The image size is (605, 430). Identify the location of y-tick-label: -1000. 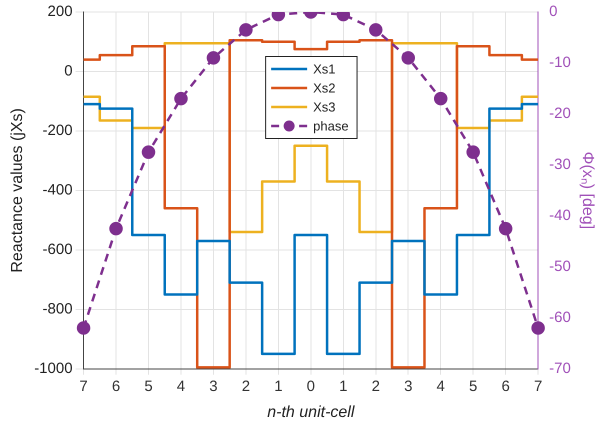
(53, 368).